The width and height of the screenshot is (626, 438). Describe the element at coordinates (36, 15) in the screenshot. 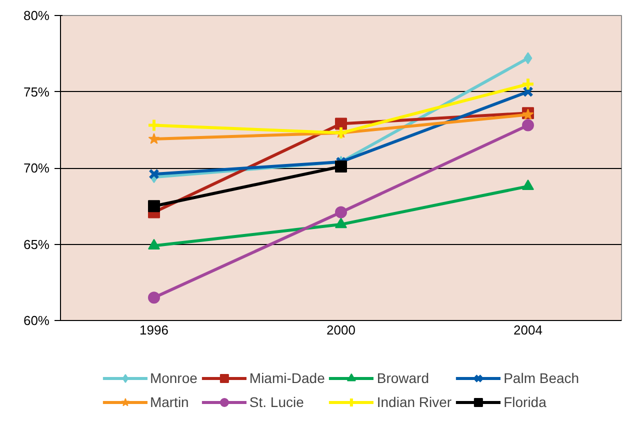

I see `y-tick-label: 80%` at that location.